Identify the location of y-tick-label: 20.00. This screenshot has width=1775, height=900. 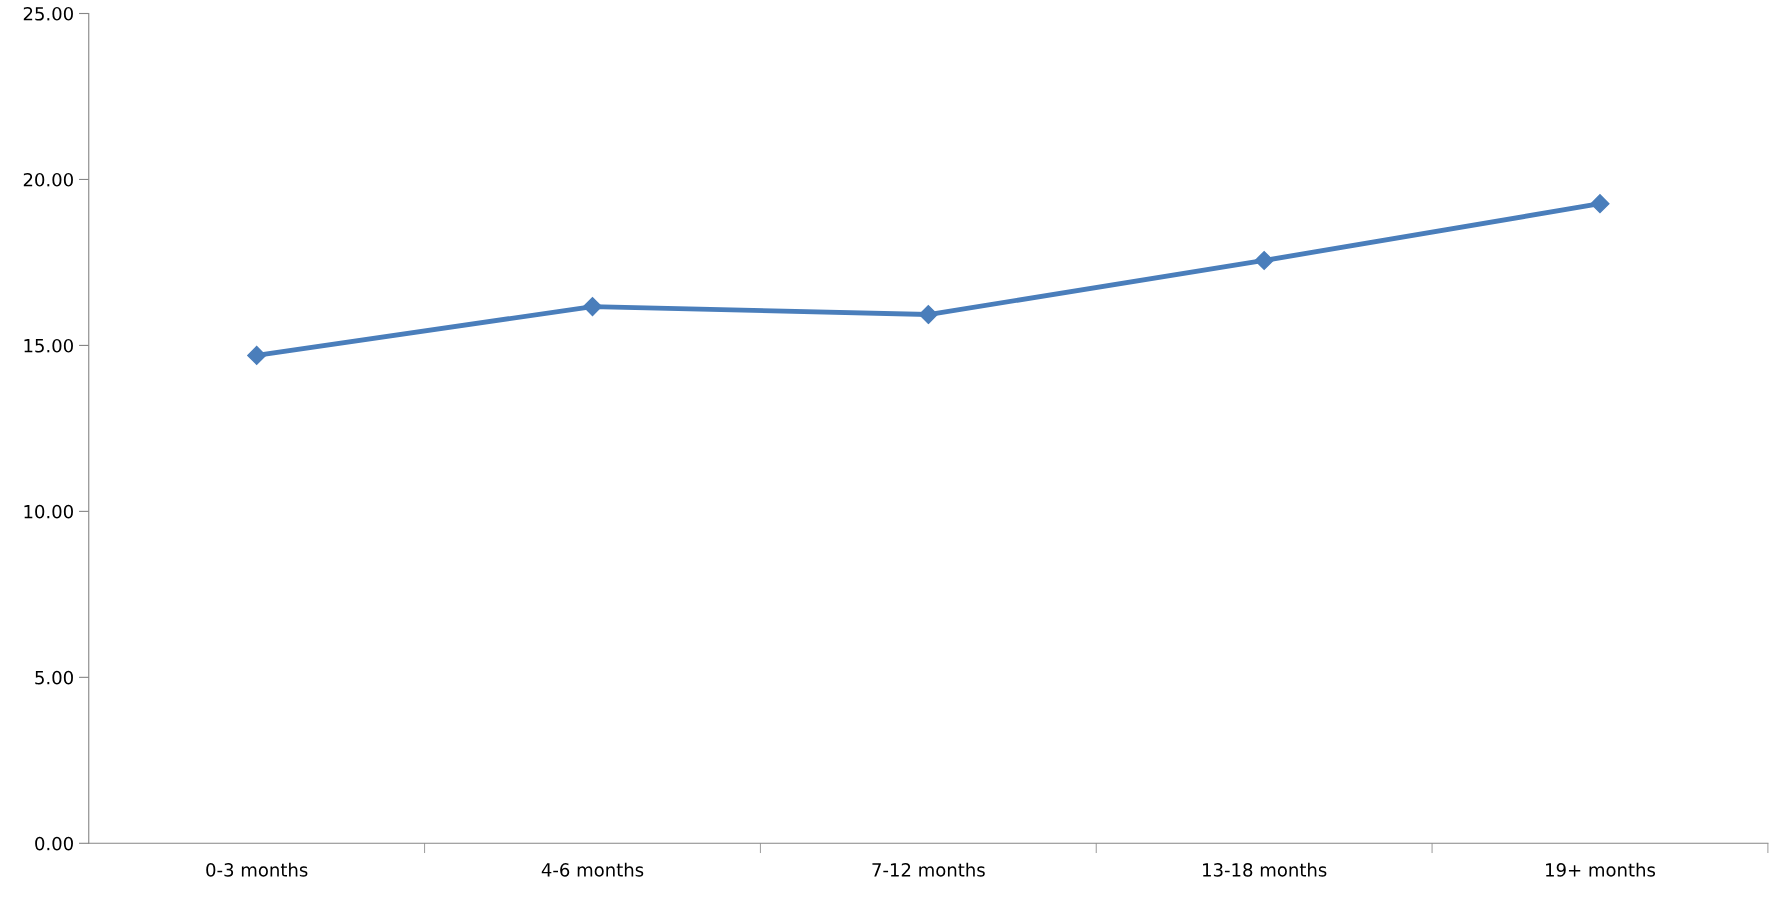
(48, 179).